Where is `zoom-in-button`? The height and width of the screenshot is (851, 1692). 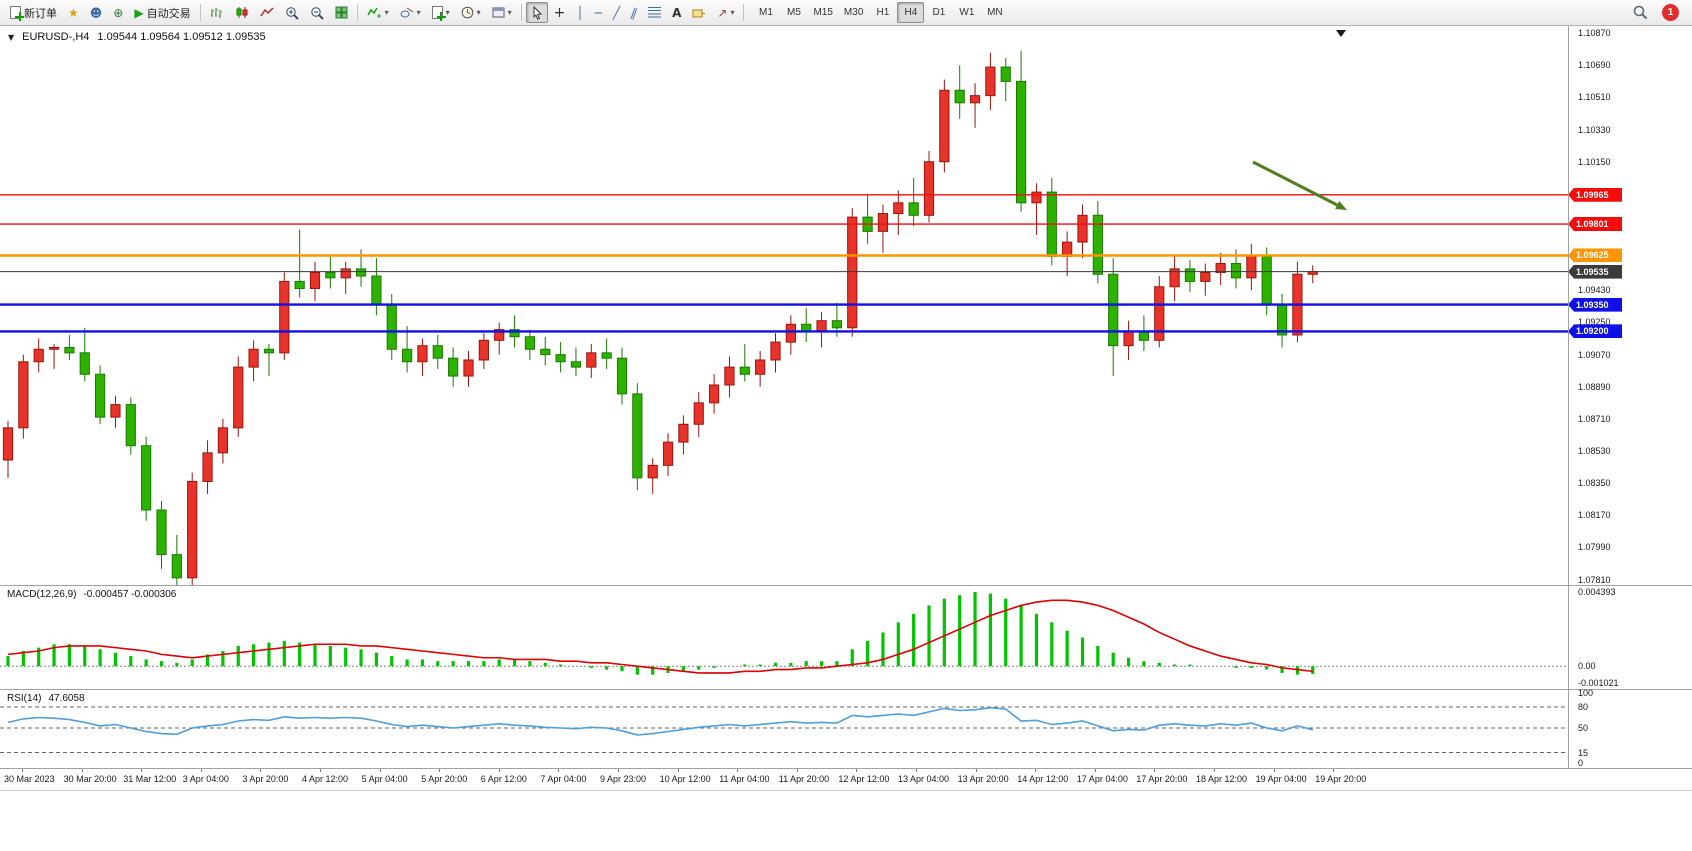
zoom-in-button is located at coordinates (292, 12).